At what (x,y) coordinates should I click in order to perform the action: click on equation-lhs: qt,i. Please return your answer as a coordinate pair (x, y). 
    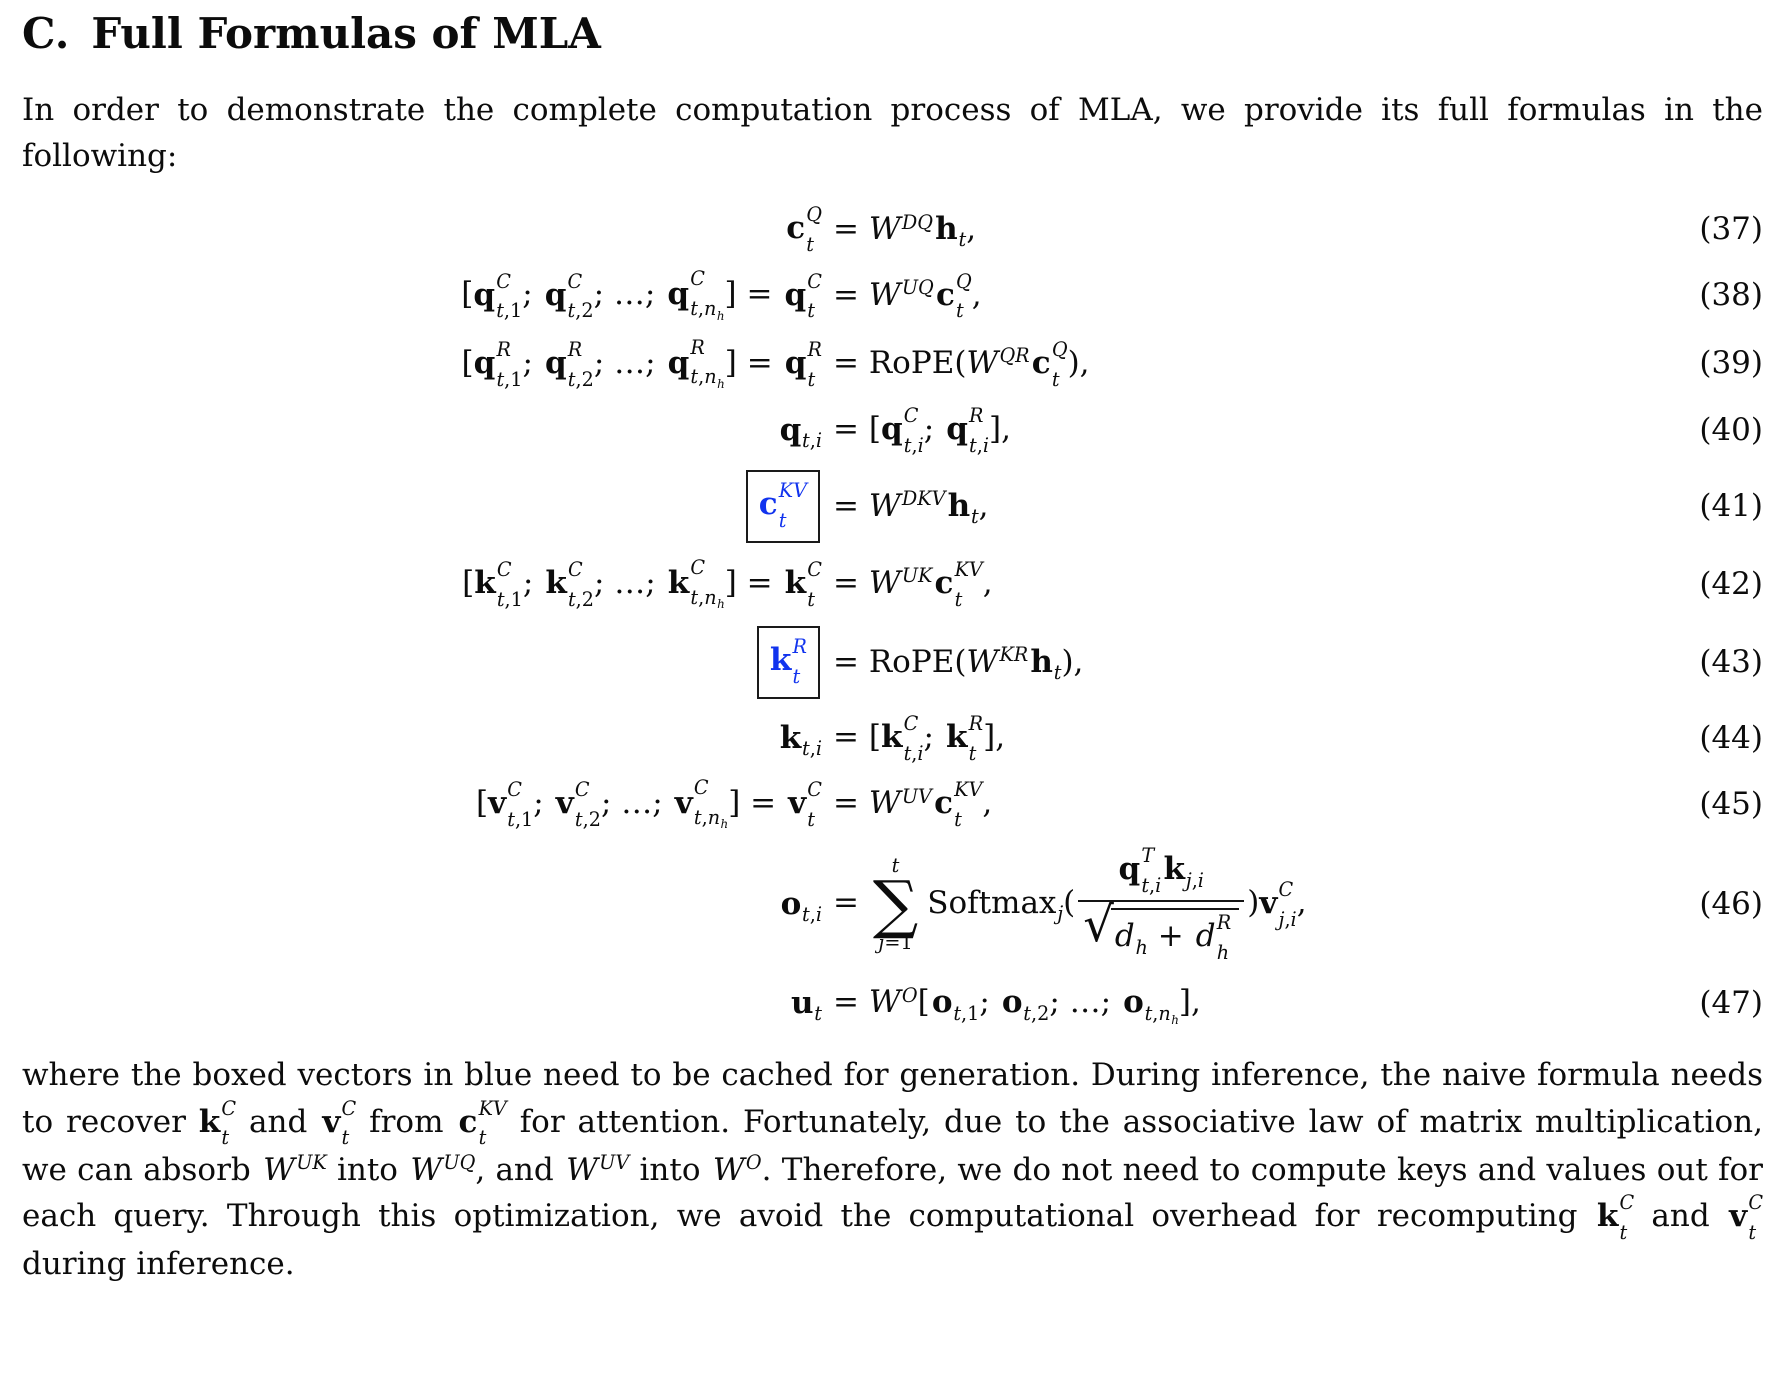
    Looking at the image, I should click on (800, 431).